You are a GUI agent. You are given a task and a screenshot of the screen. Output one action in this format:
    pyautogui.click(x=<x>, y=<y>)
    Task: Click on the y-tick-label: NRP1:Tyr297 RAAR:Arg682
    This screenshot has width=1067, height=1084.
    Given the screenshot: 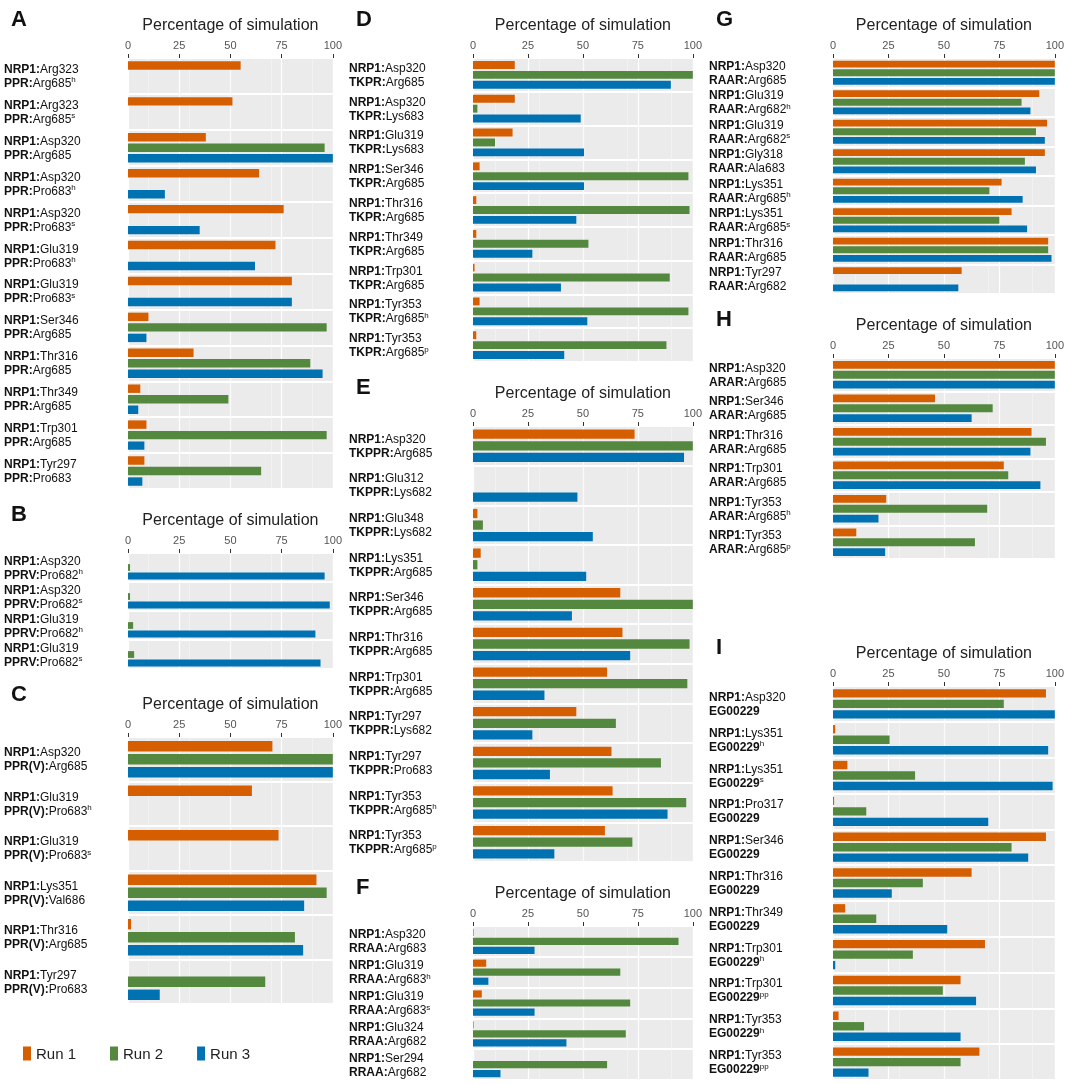 What is the action you would take?
    pyautogui.click(x=748, y=279)
    